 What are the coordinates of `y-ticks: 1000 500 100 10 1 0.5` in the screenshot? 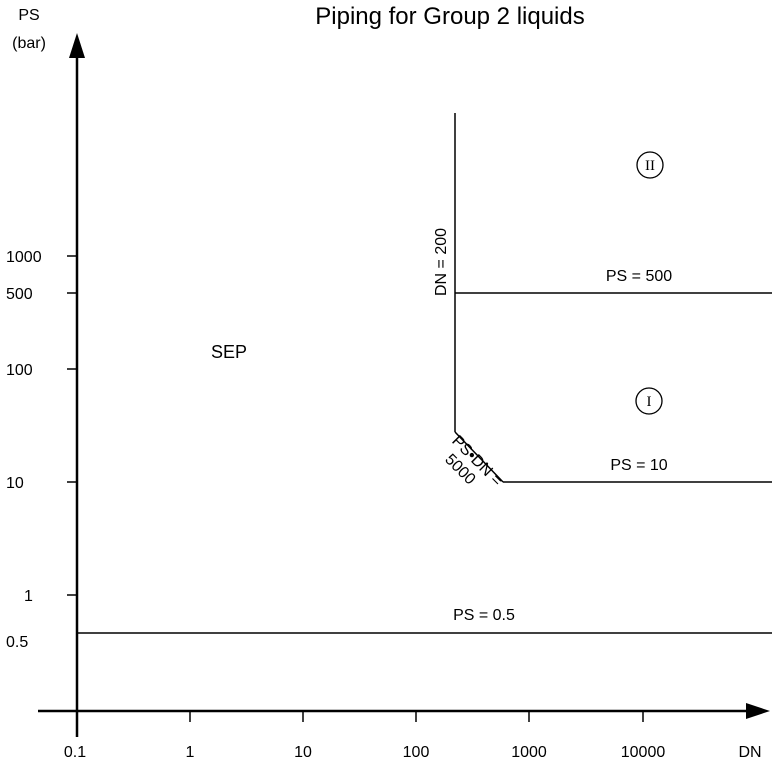 It's located at (41, 450).